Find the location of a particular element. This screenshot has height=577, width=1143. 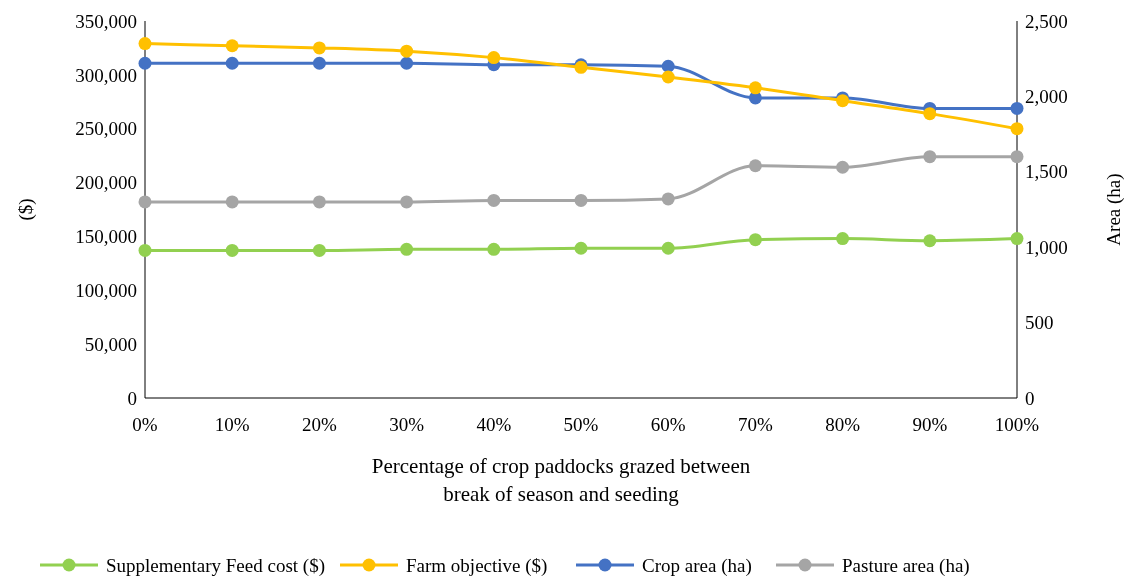

y-tick-label: 250,000 is located at coordinates (106, 129).